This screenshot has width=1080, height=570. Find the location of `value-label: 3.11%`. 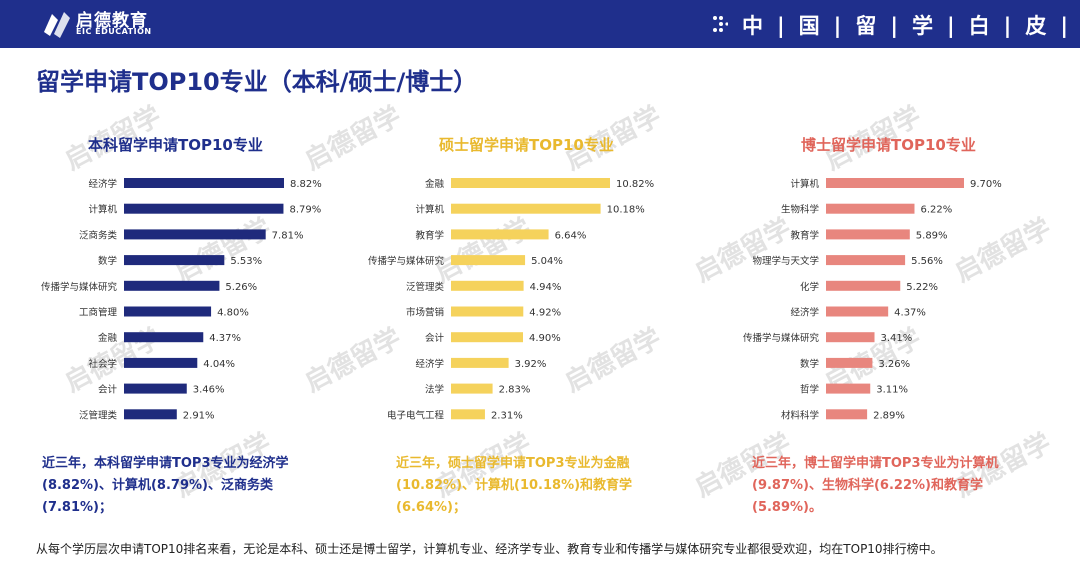

value-label: 3.11% is located at coordinates (892, 390).